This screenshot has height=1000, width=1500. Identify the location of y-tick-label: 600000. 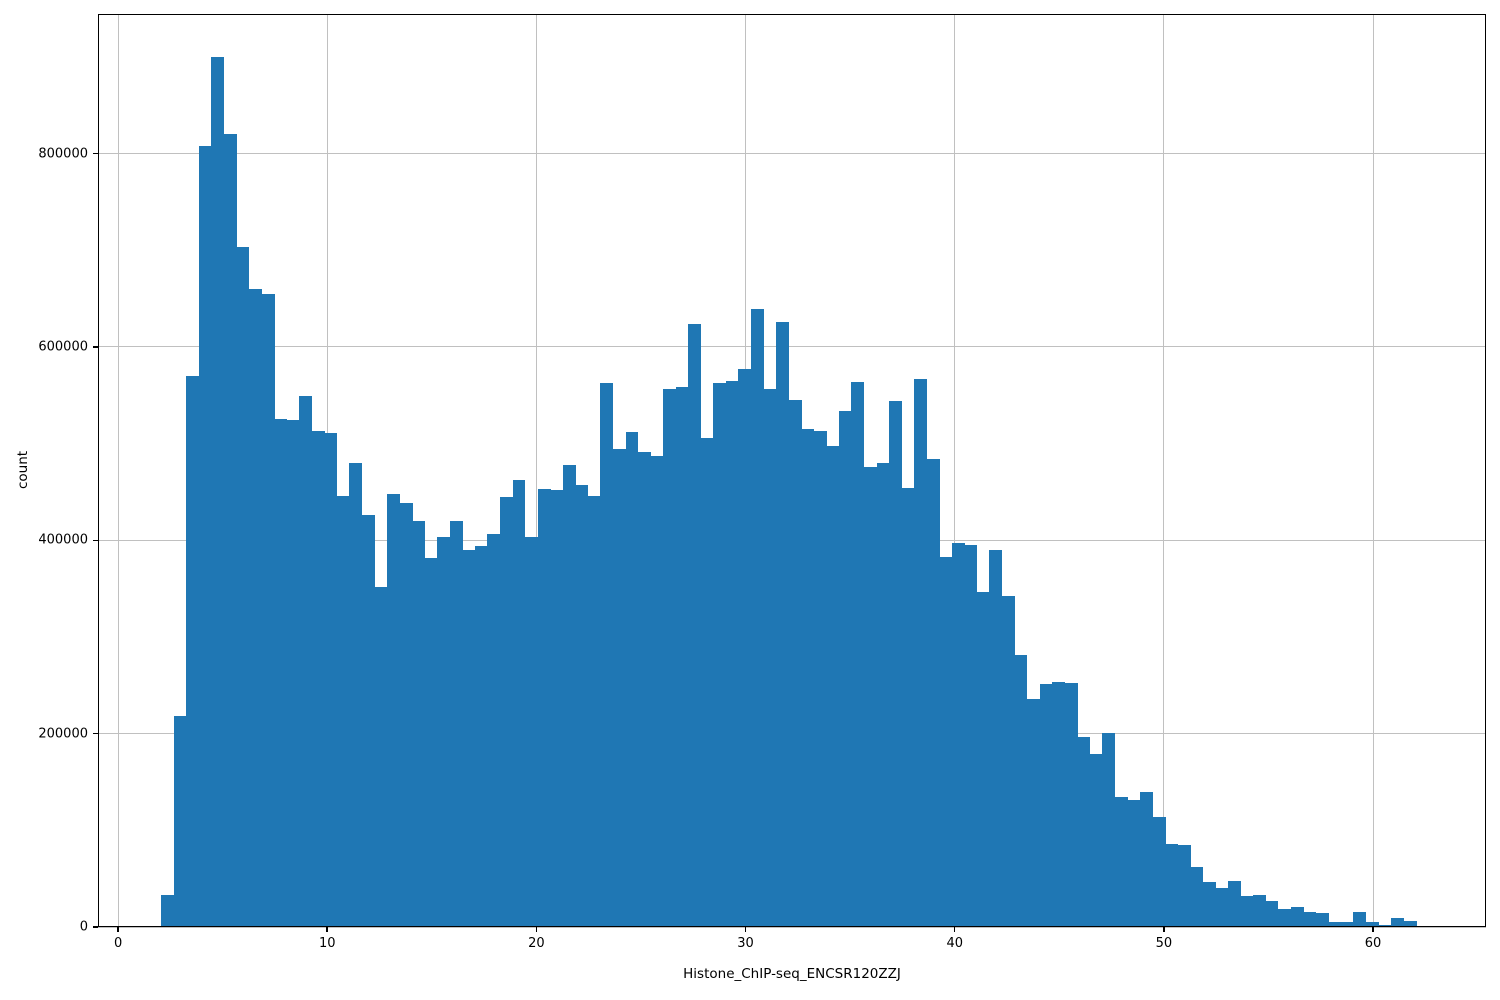
(63, 347).